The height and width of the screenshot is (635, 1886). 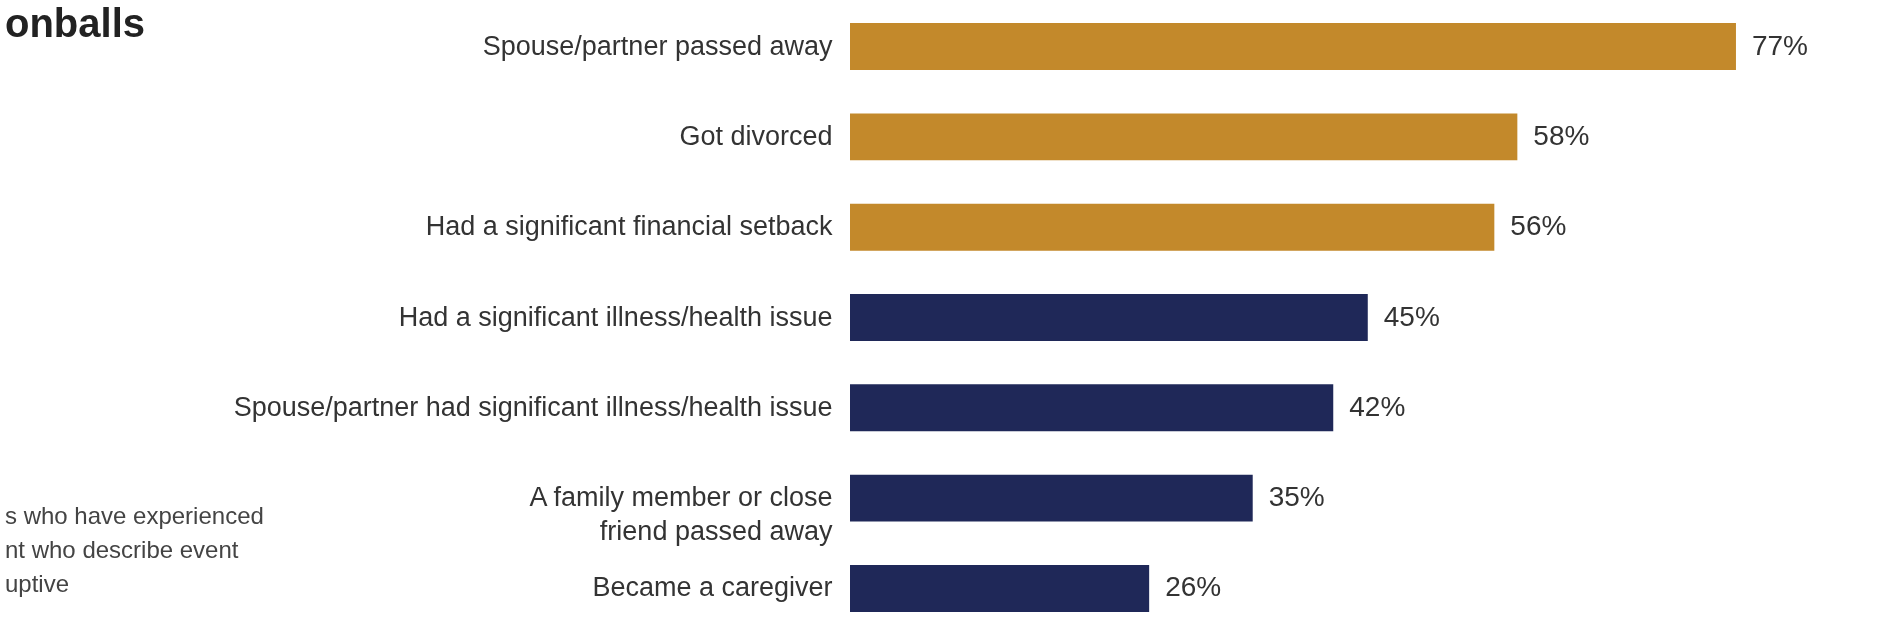 I want to click on y-tick-label: Became a caregiver, so click(x=712, y=587).